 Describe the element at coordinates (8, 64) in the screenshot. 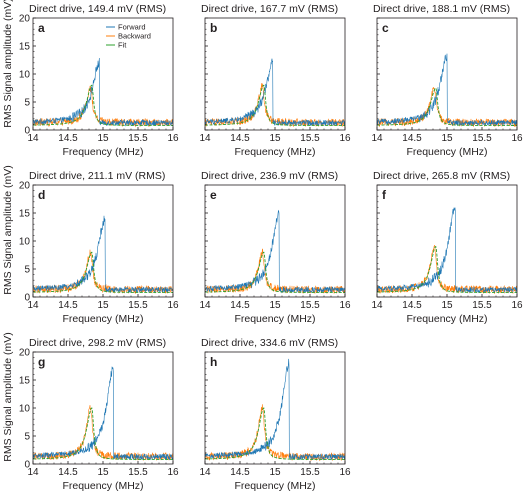

I see `y-axis-label-row-1: RMS Signal amplitude (mV)` at that location.